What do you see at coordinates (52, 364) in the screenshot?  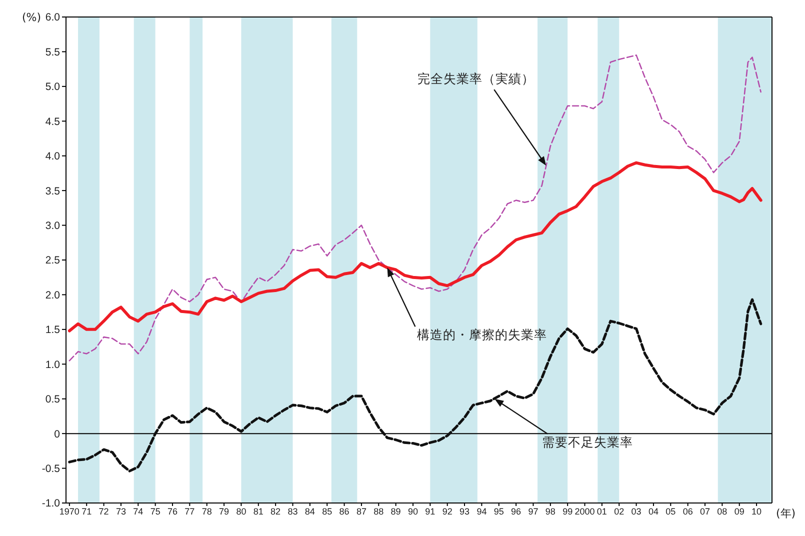 I see `y-tick-label: 1.0` at bounding box center [52, 364].